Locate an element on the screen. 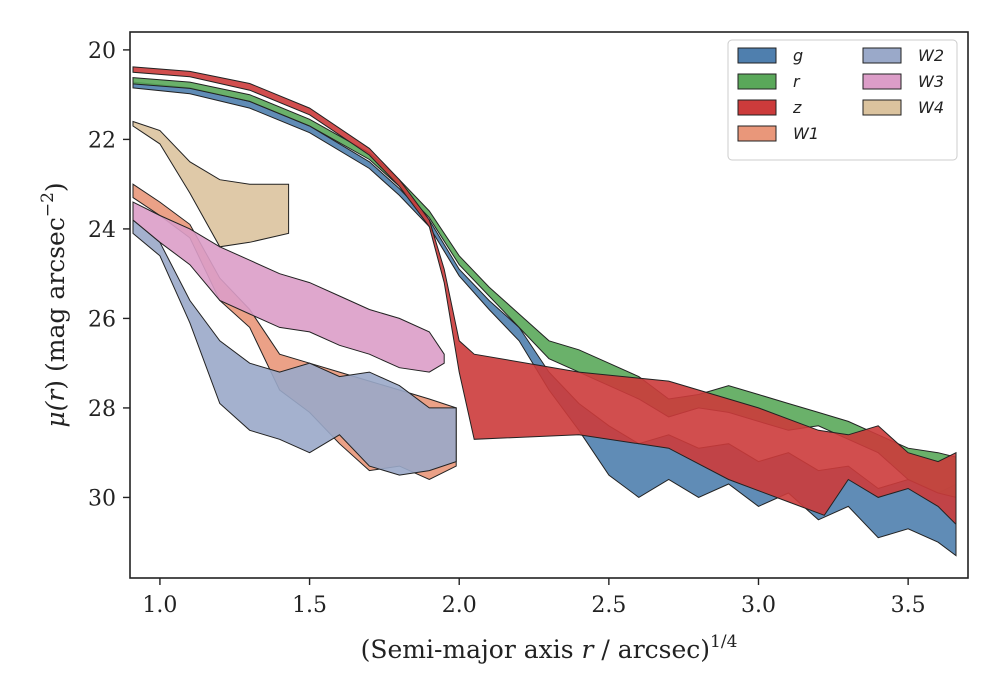  y-axis-label: μ(r) (mag arcsec−2) is located at coordinates (54, 304).